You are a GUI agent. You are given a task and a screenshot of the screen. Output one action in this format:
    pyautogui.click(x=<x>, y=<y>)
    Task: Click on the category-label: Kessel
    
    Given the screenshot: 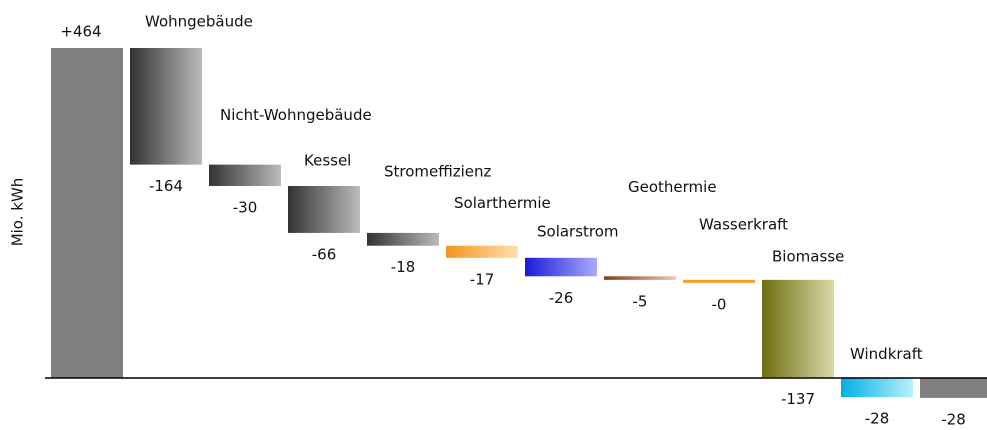 What is the action you would take?
    pyautogui.click(x=327, y=160)
    